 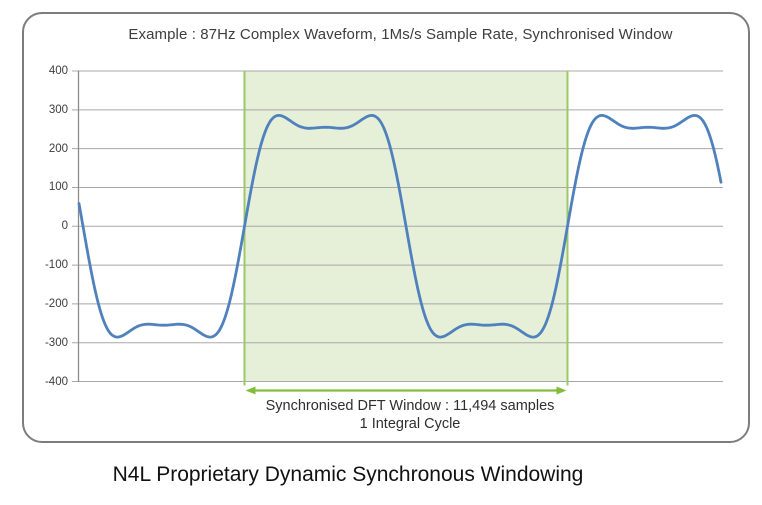 What do you see at coordinates (58, 71) in the screenshot?
I see `y-axis-tick-label: 400` at bounding box center [58, 71].